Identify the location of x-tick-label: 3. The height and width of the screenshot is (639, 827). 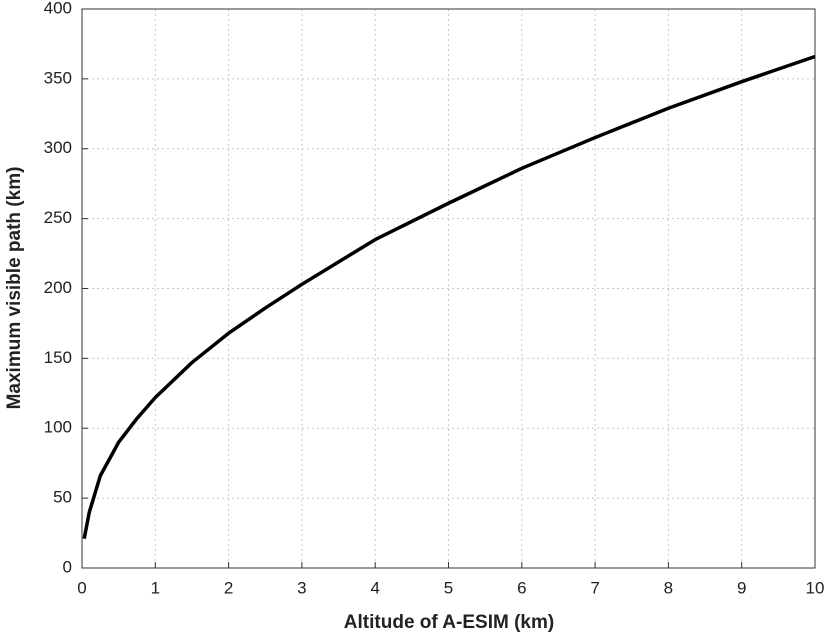
(301, 587).